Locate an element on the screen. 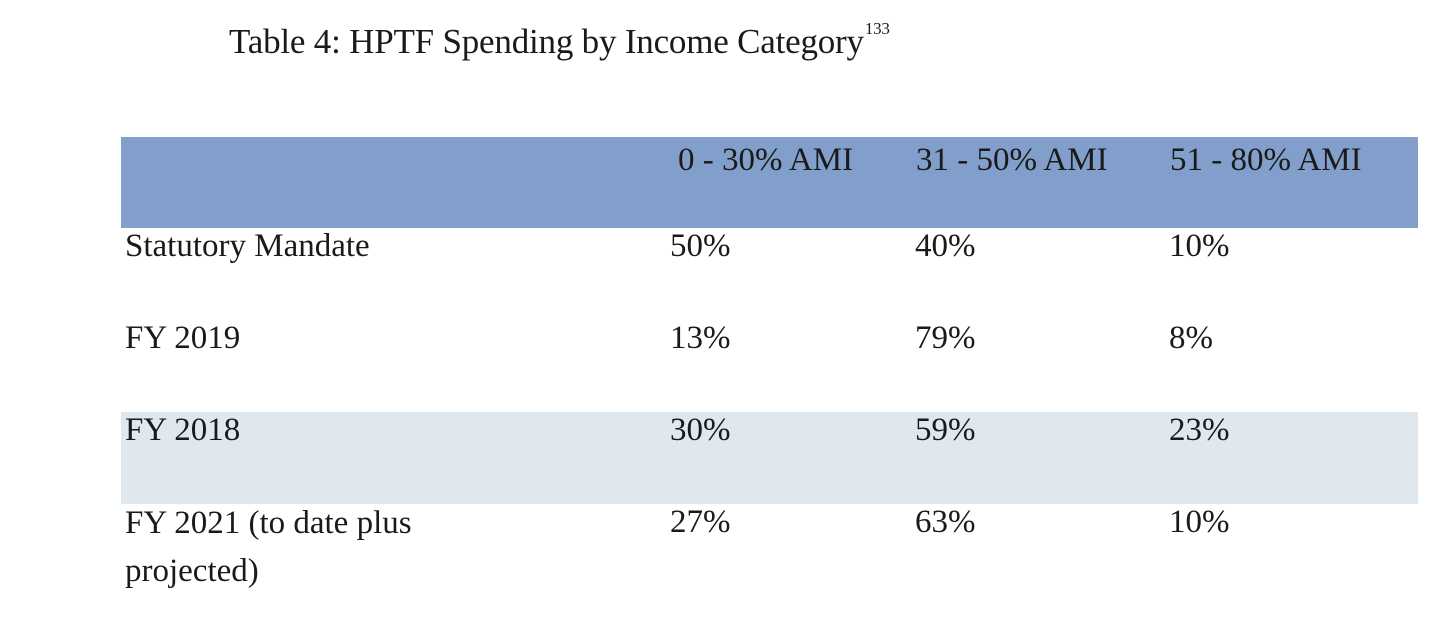 The height and width of the screenshot is (625, 1455). table-row: FY 2019 13% 79% 8% is located at coordinates (769, 366).